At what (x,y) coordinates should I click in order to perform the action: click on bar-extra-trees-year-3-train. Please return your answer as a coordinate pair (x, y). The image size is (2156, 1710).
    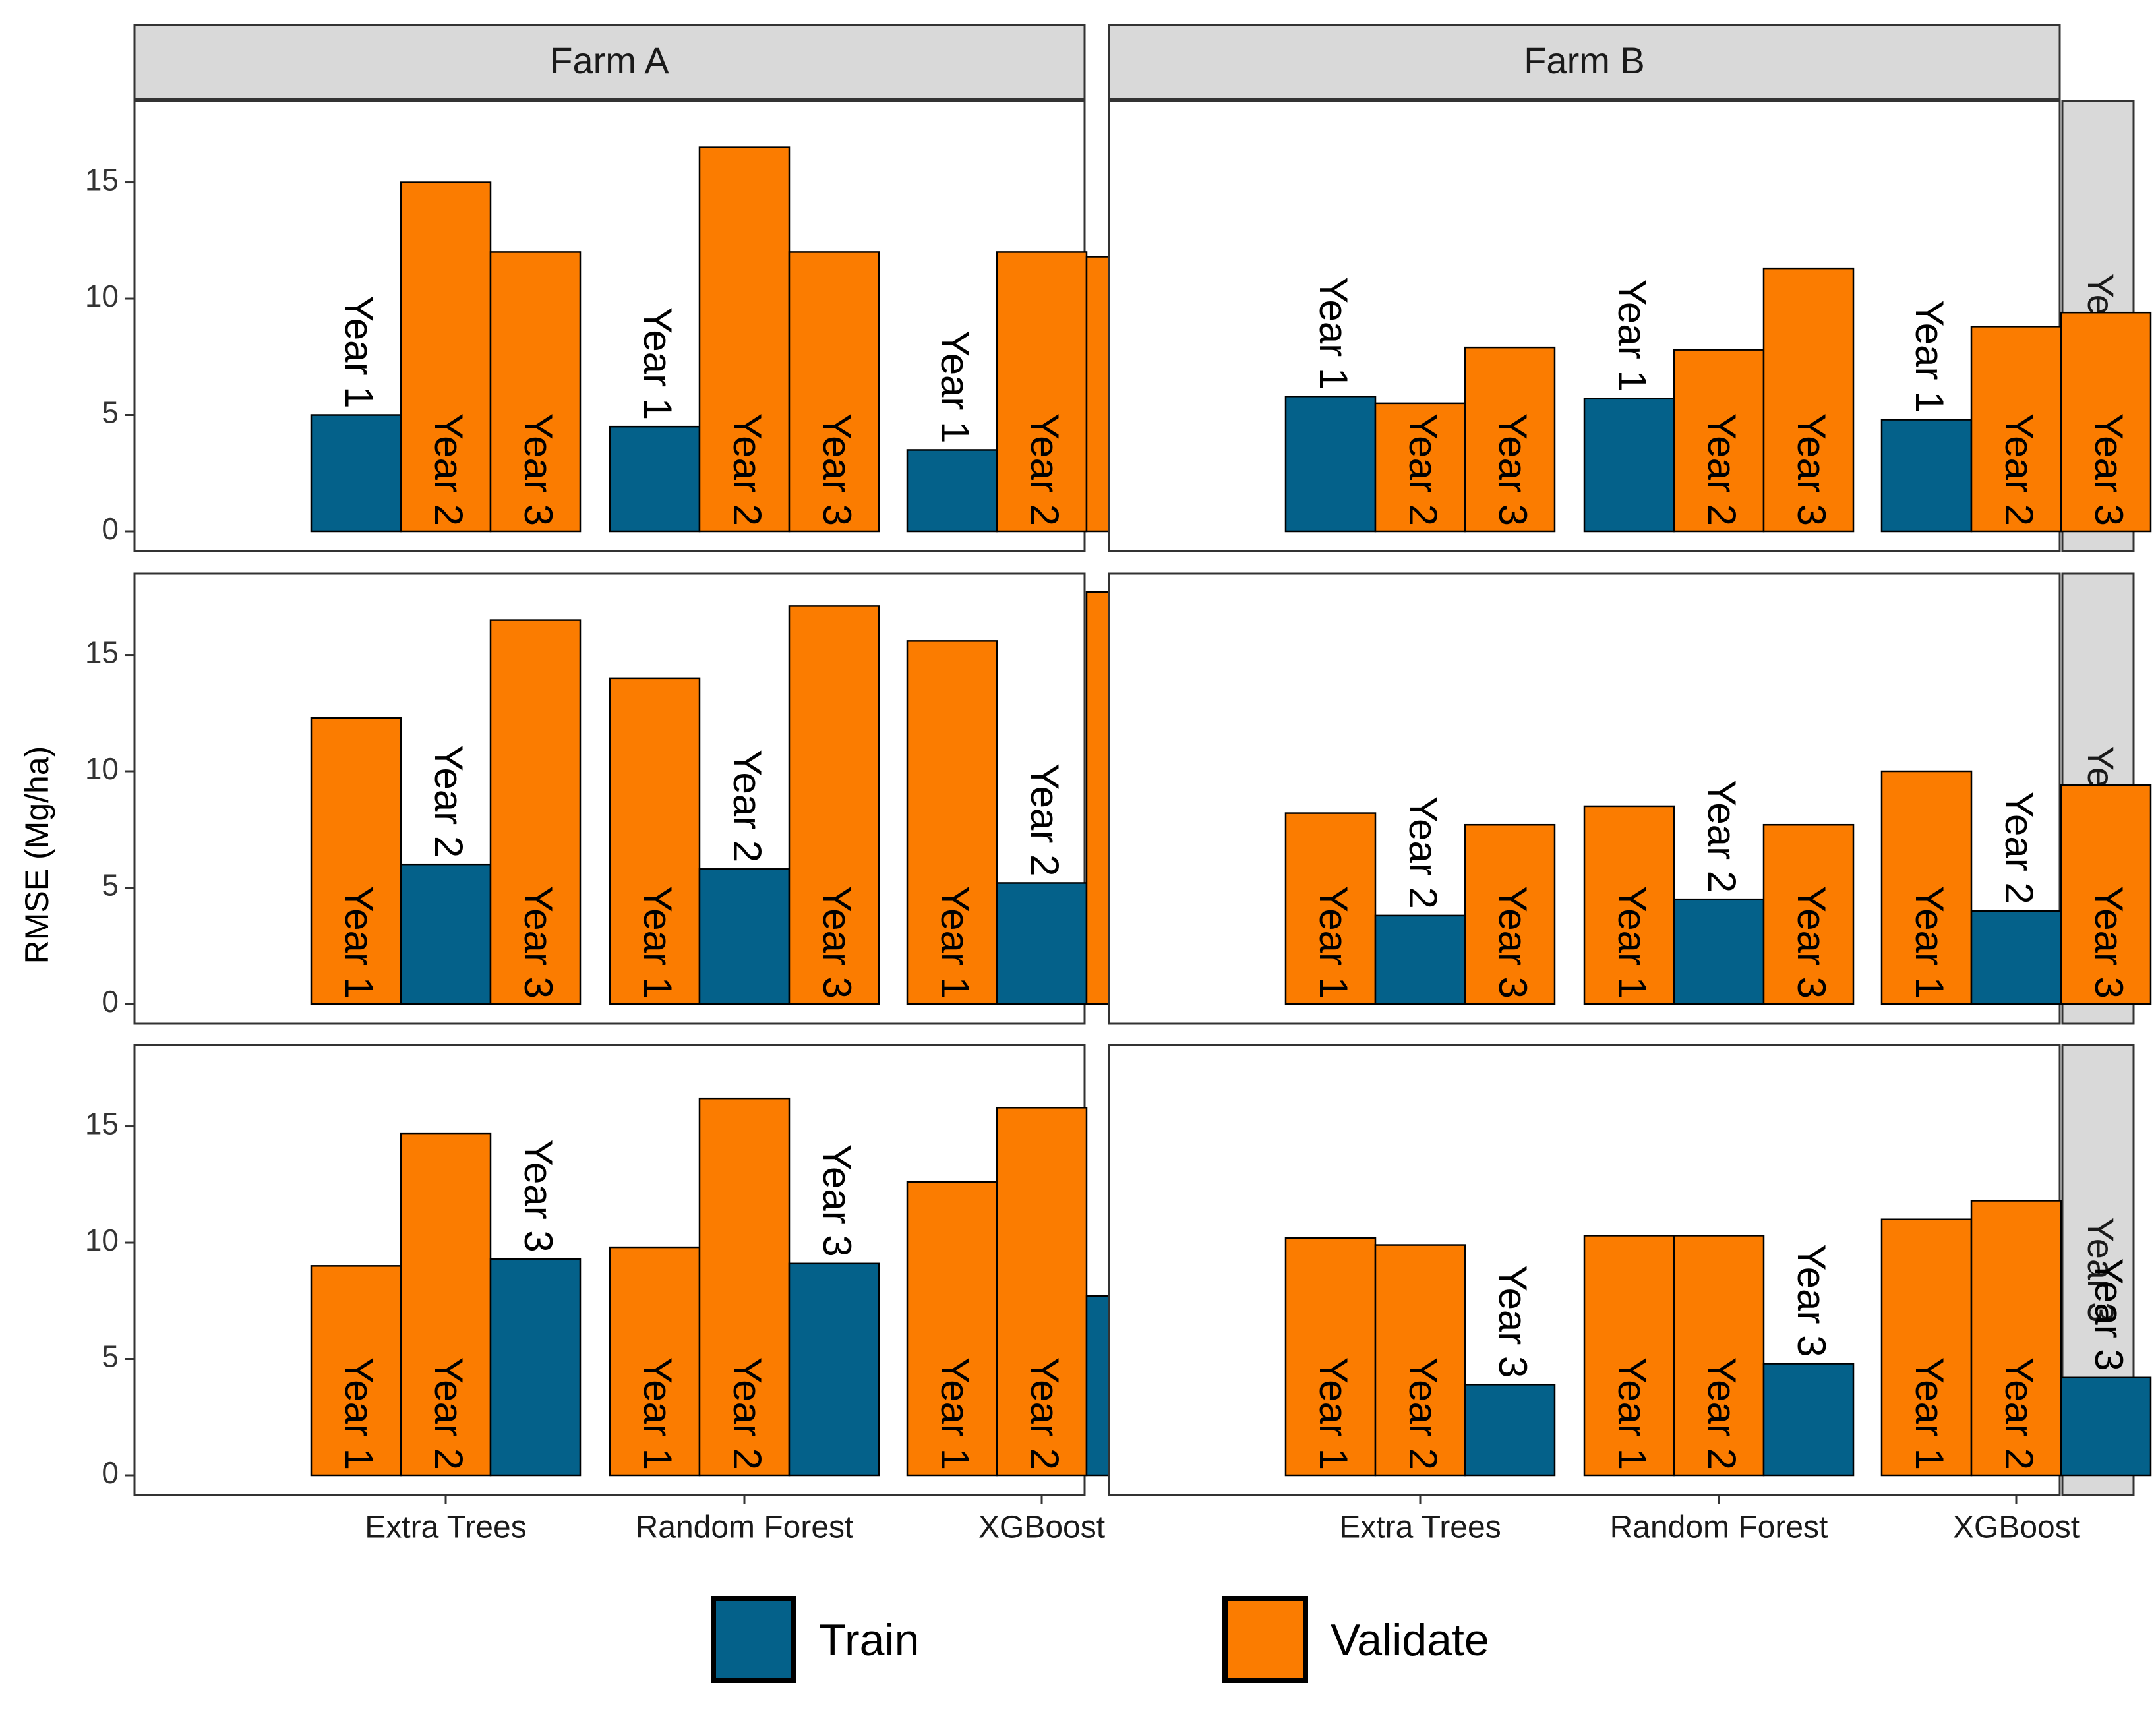
    Looking at the image, I should click on (535, 1367).